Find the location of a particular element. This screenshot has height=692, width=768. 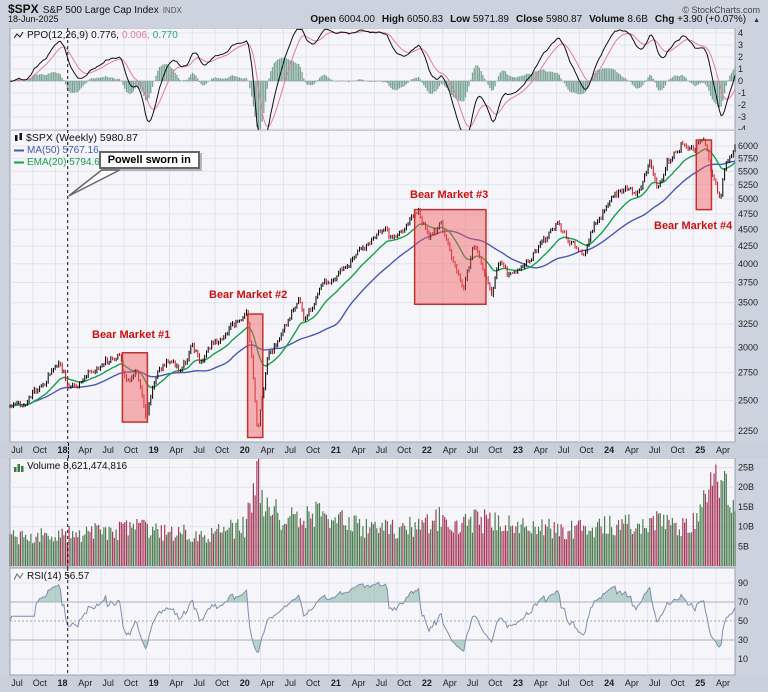

x-axis-label: 23 is located at coordinates (518, 450).